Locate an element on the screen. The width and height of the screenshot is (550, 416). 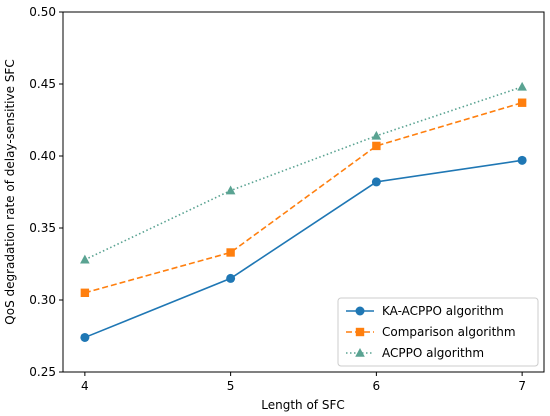
legend-item: ACPPO algorithm is located at coordinates (415, 353).